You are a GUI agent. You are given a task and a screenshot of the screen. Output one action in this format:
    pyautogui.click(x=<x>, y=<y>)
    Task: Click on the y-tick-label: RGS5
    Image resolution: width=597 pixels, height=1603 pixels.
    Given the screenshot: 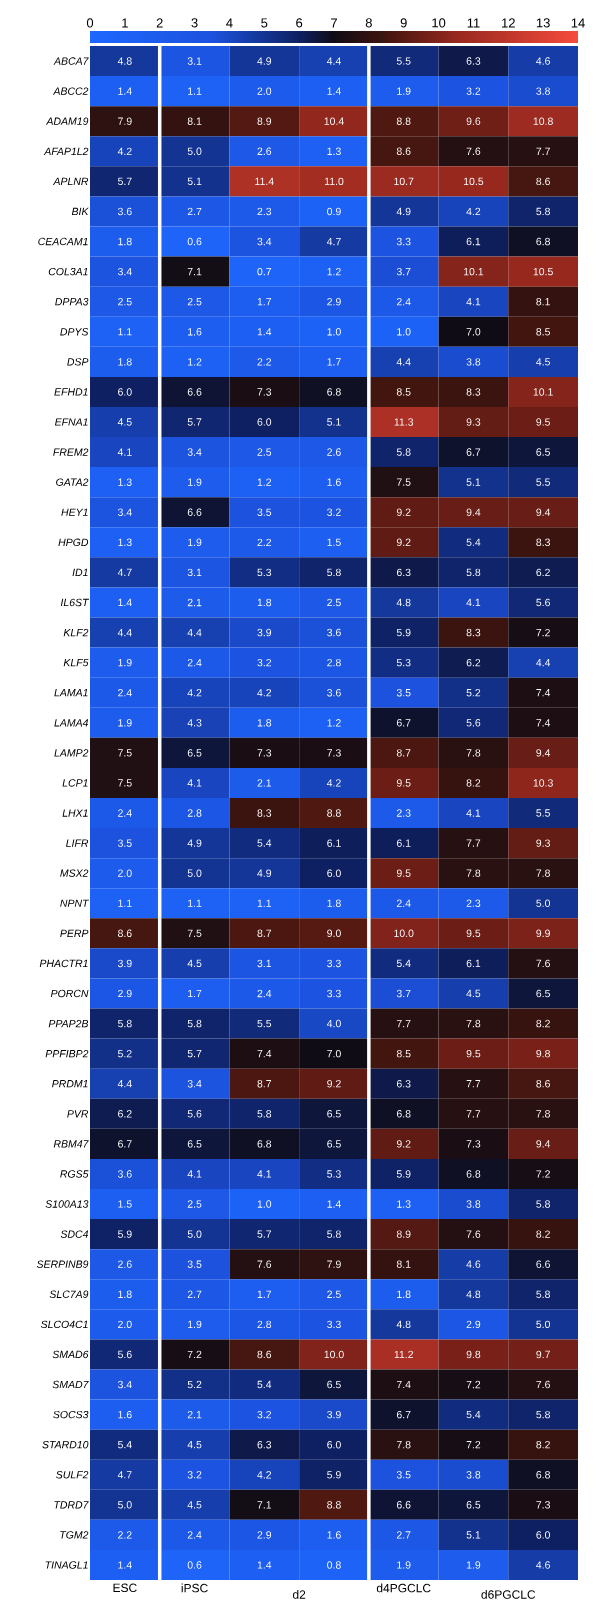 What is the action you would take?
    pyautogui.click(x=74, y=1174)
    